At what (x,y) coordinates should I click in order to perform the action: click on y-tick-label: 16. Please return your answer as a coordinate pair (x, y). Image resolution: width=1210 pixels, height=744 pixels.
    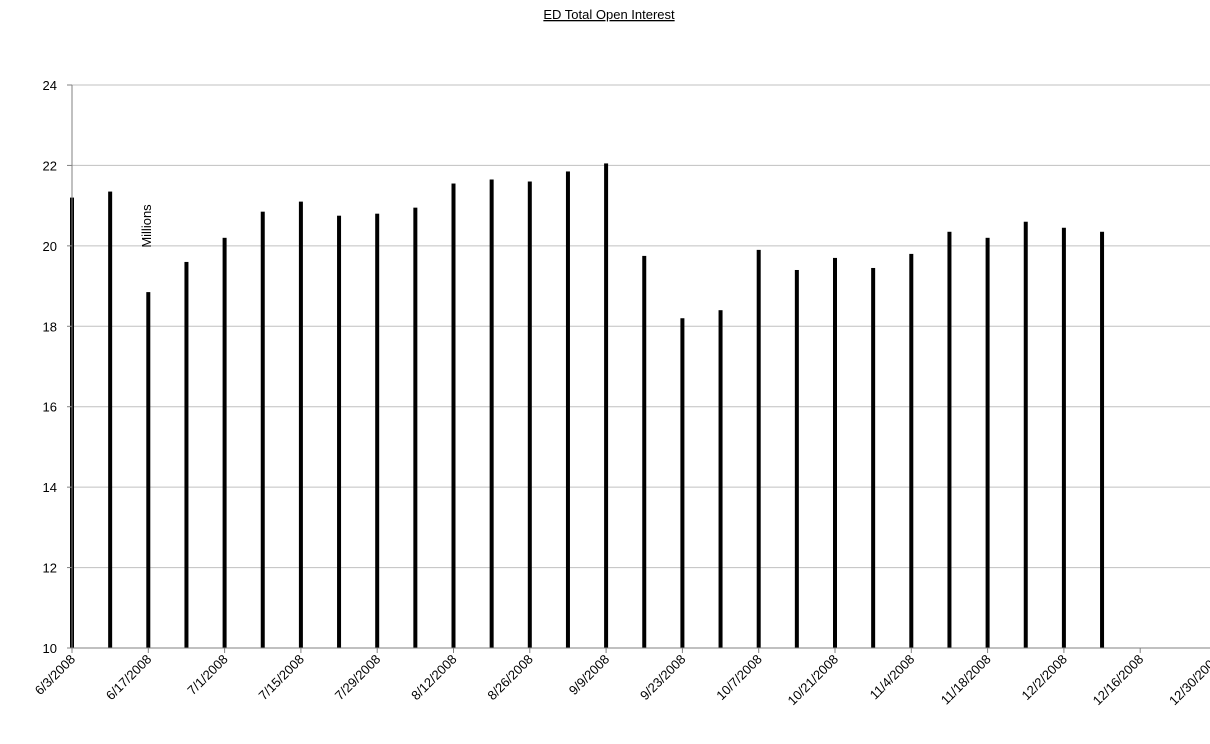
    Looking at the image, I should click on (50, 407).